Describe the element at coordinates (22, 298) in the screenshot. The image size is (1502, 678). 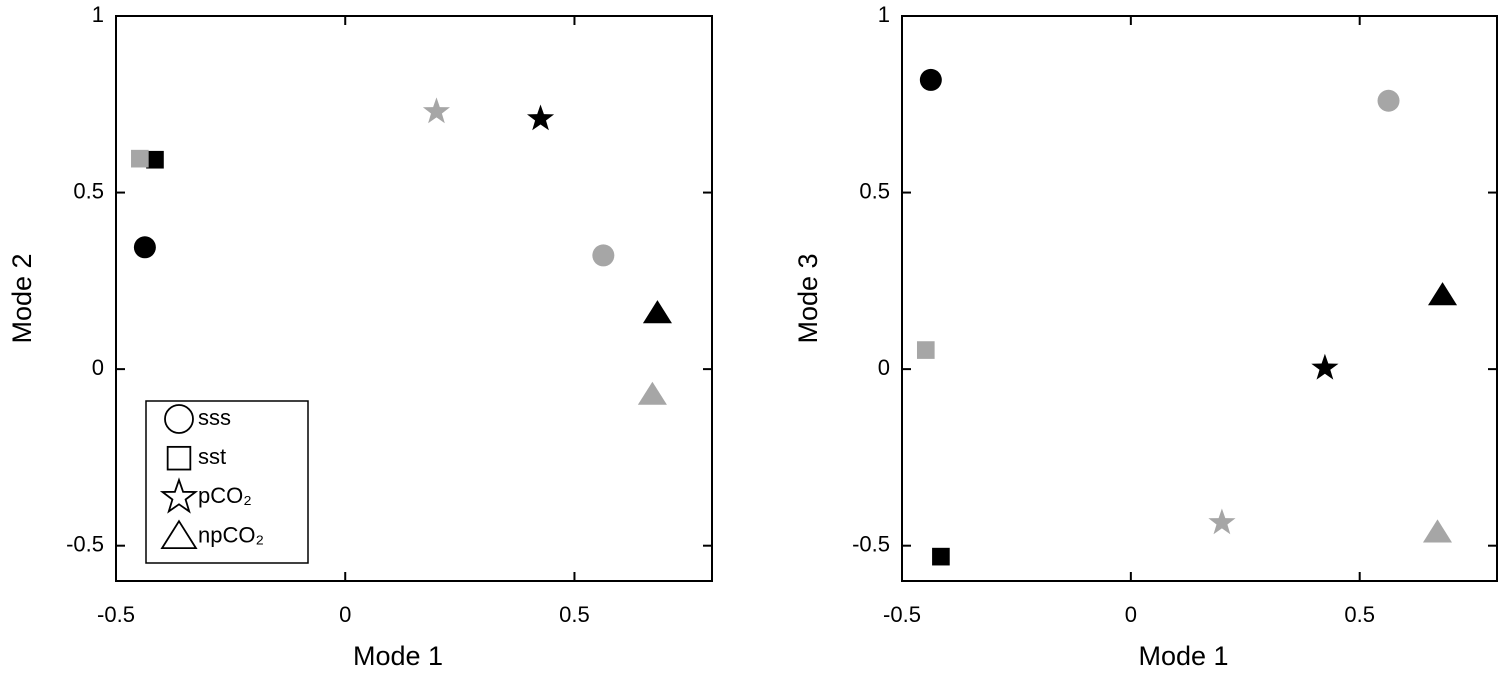
I see `y-axis-label: Mode 2` at that location.